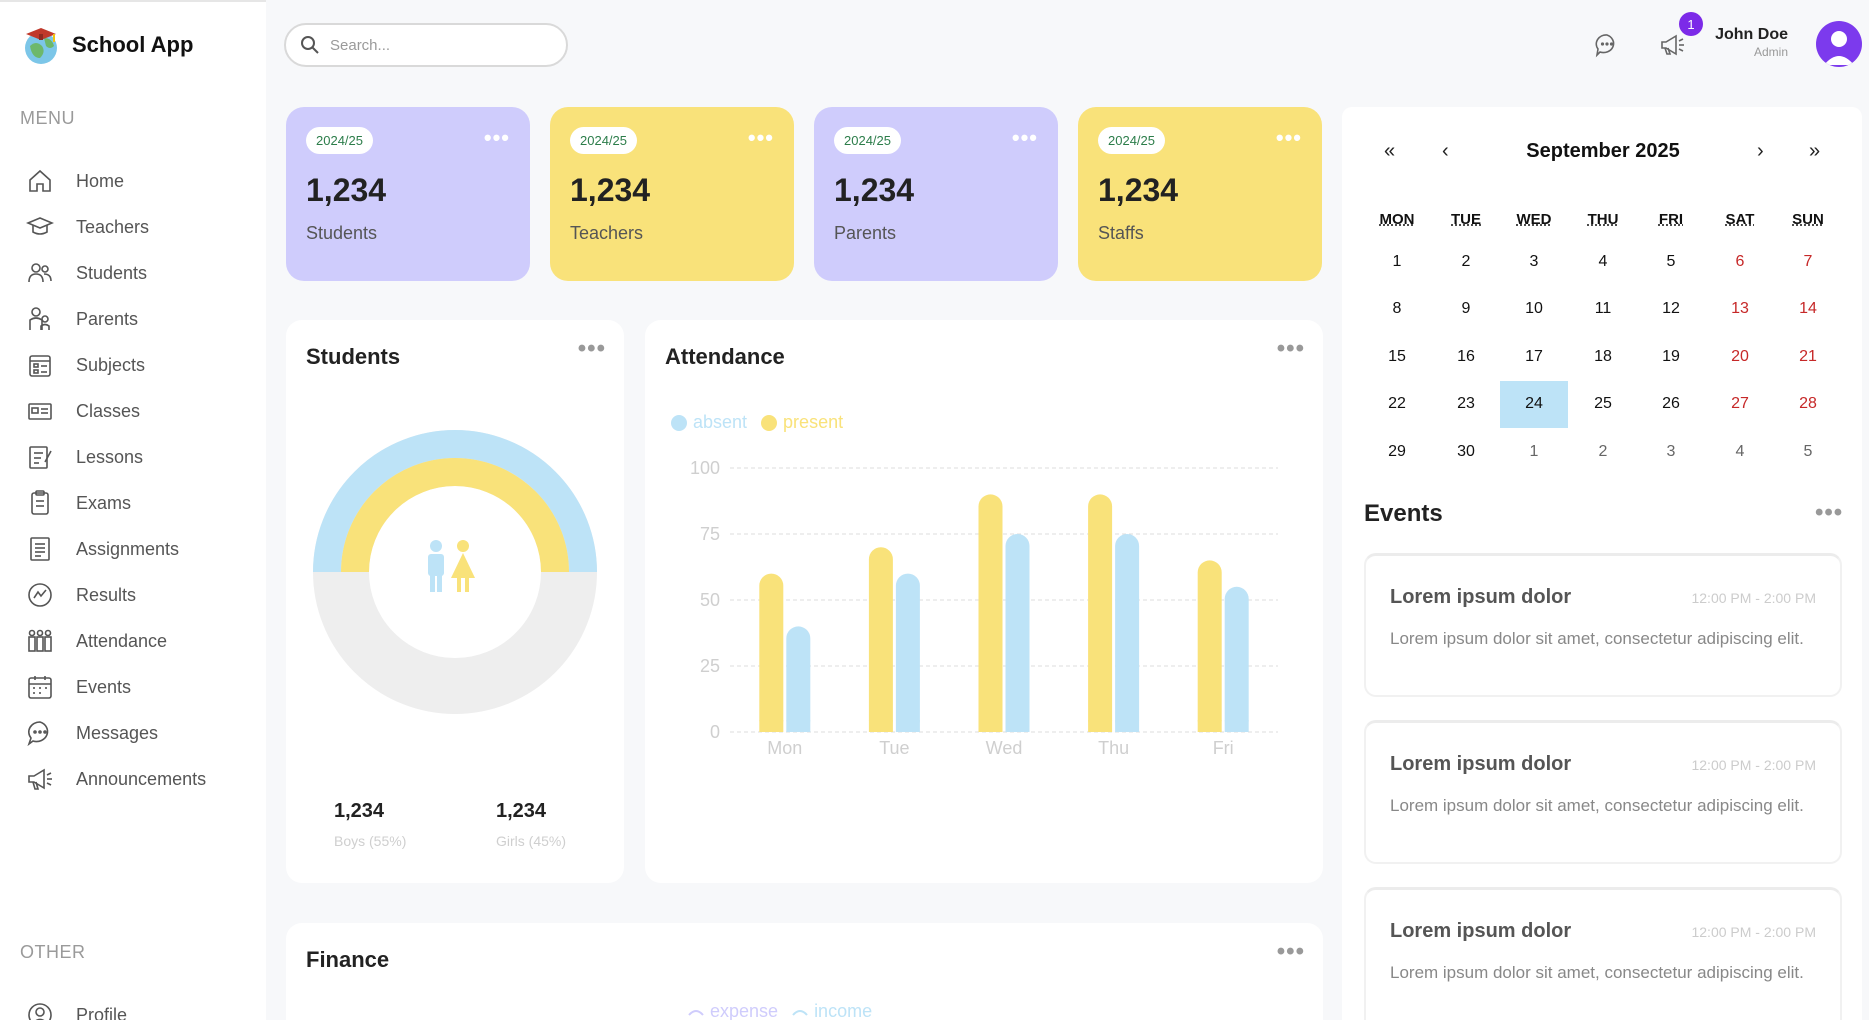 The width and height of the screenshot is (1869, 1020). Describe the element at coordinates (84, 457) in the screenshot. I see `sidebar-item-lessons: Lessons` at that location.